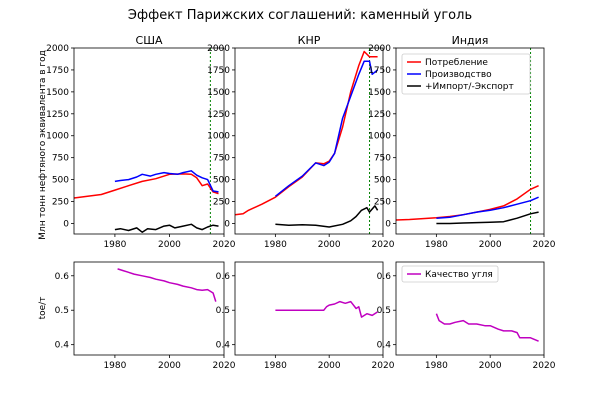 Image resolution: width=600 pixels, height=400 pixels. I want to click on legend-label-production: Производство, so click(458, 75).